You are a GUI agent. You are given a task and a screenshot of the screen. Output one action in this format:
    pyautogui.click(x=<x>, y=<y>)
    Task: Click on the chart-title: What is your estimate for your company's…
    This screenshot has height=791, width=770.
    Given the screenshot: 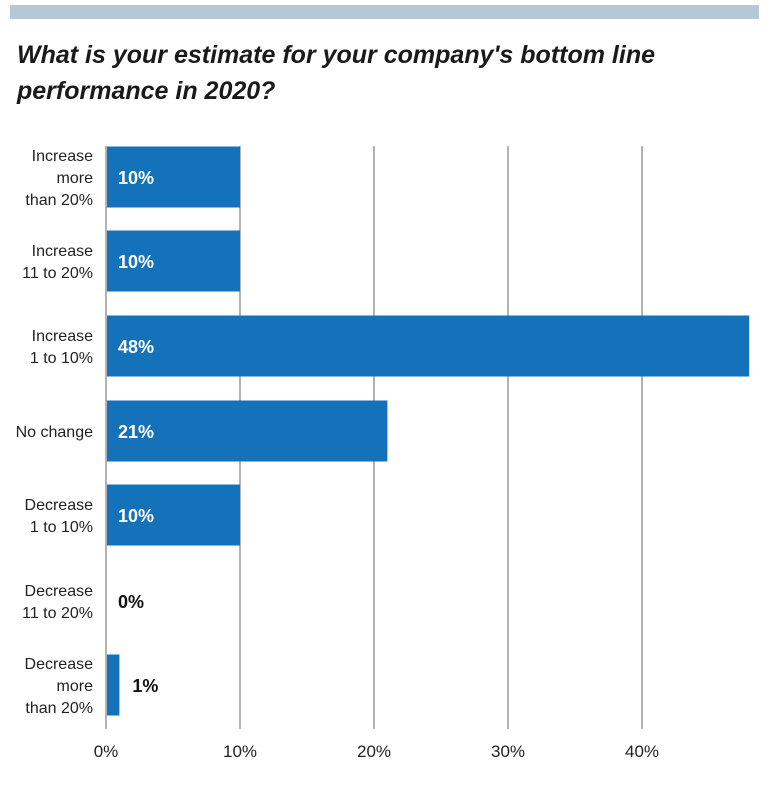 What is the action you would take?
    pyautogui.click(x=336, y=73)
    